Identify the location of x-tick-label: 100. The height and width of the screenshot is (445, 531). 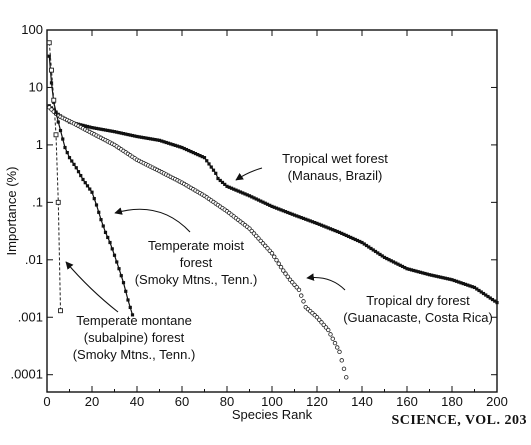
(272, 401).